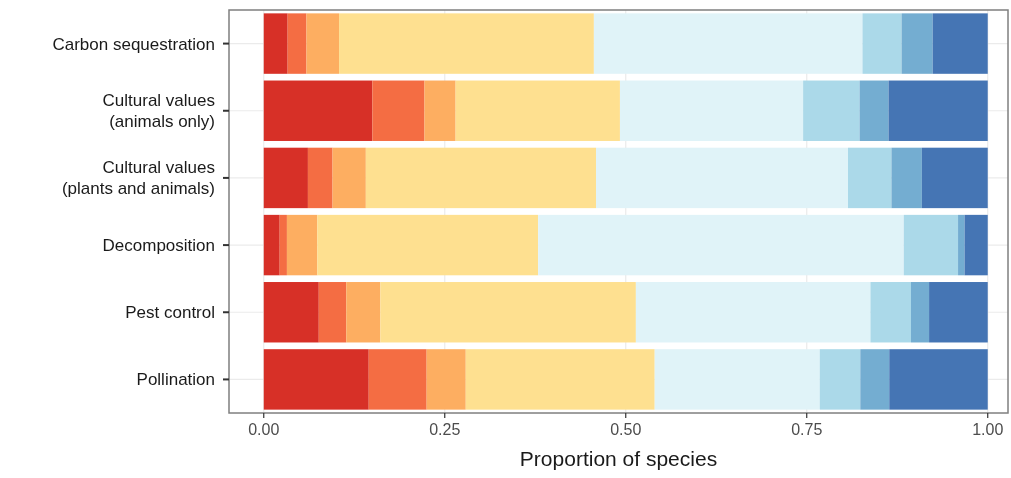  Describe the element at coordinates (133, 44) in the screenshot. I see `y-tick-label: Carbon sequestration` at that location.